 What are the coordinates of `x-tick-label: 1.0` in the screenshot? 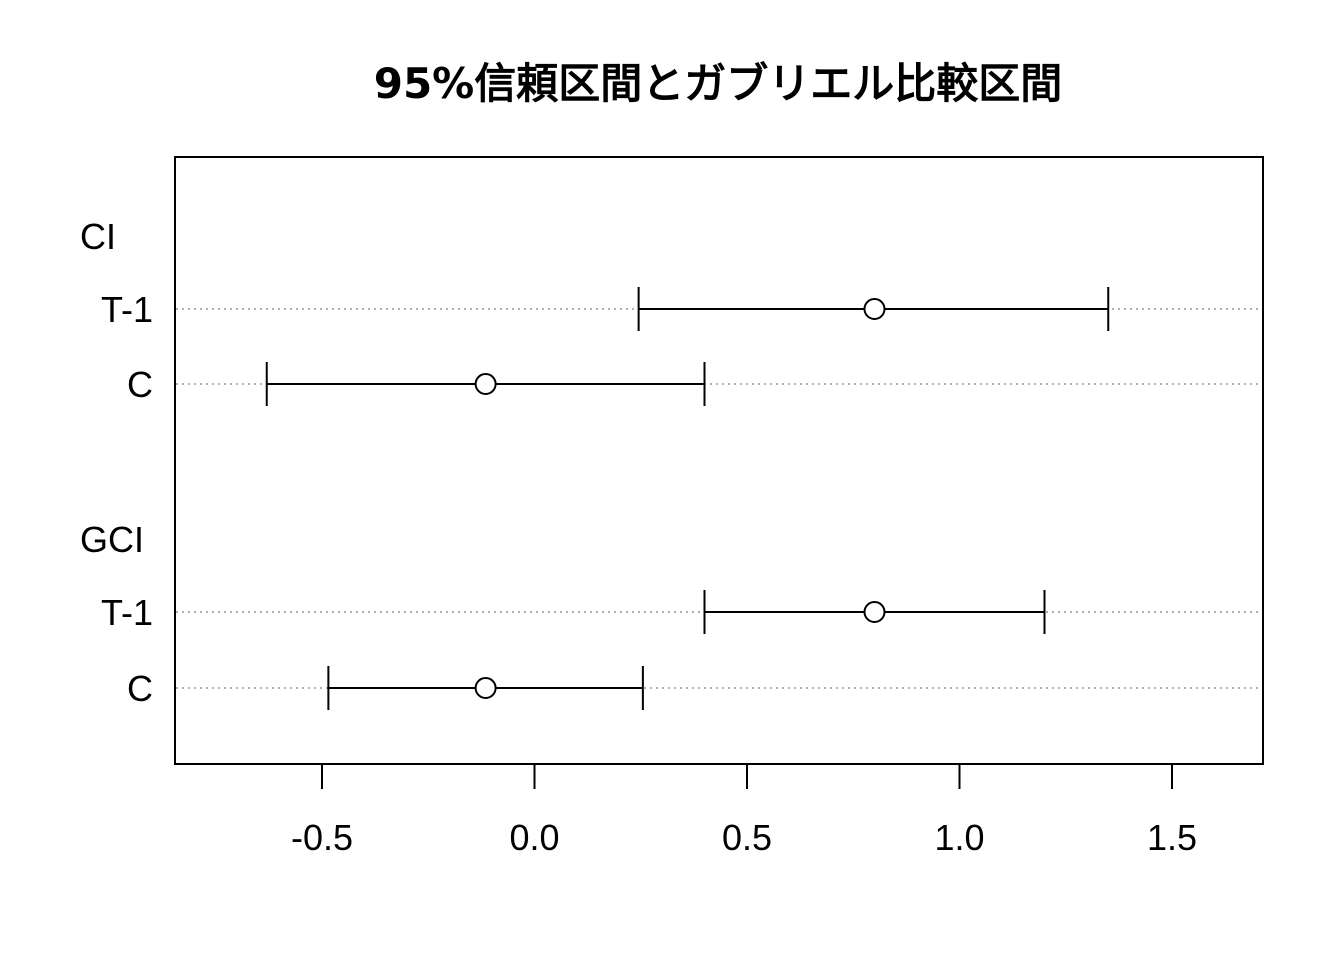 It's located at (959, 837).